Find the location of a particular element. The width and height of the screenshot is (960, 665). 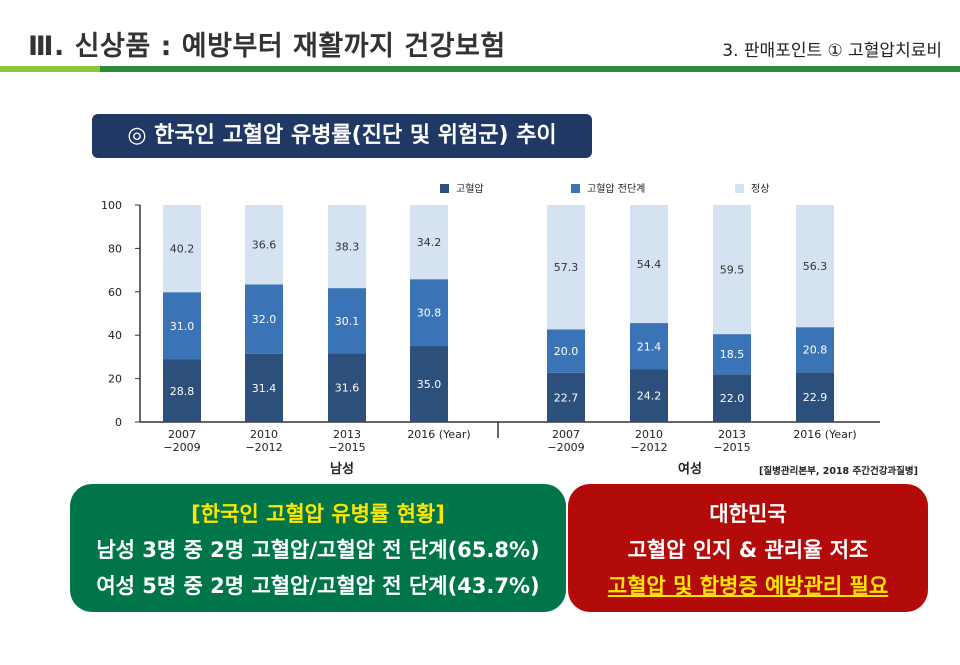

message-box: 대한민국 고혈압 인지 & 관리율 저조 고혈압 및 합병증 예방관리 필요 is located at coordinates (748, 548).